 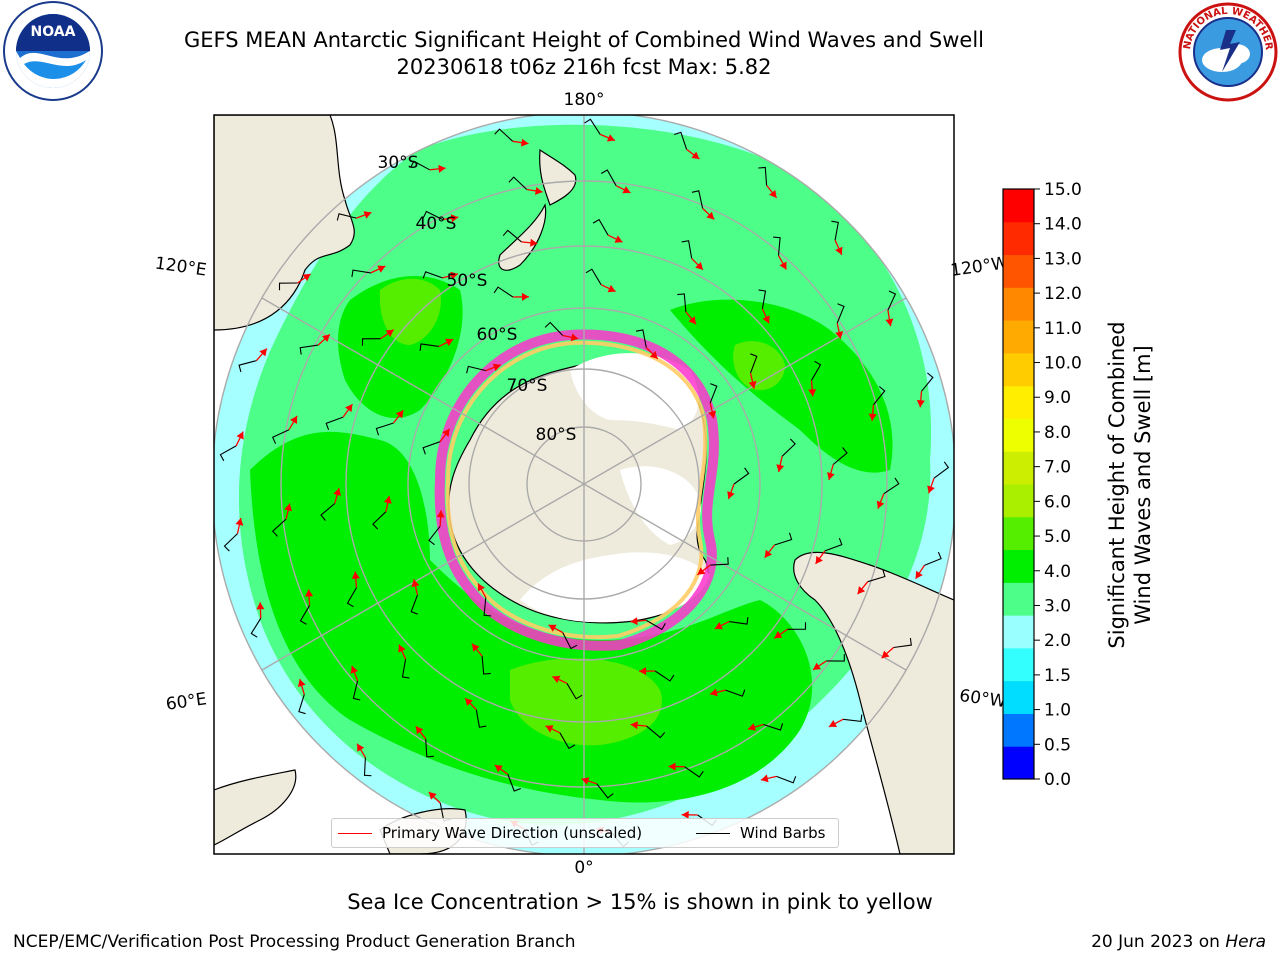 I want to click on ice-shelf-weddell, so click(x=615, y=587).